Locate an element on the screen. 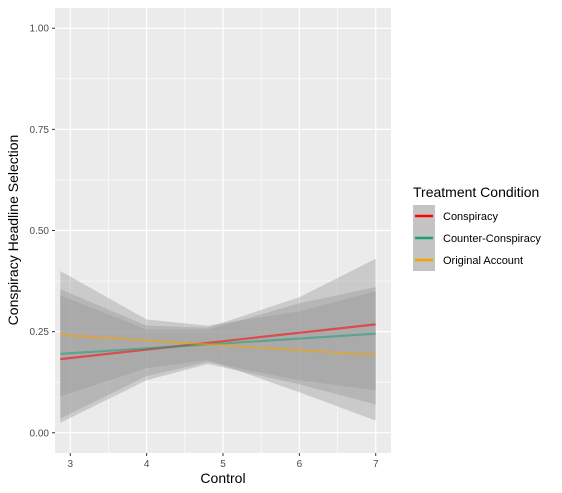 This screenshot has width=562, height=493. y-axis: 0.00 0.25 0.50 0.75 1.00 is located at coordinates (42, 232).